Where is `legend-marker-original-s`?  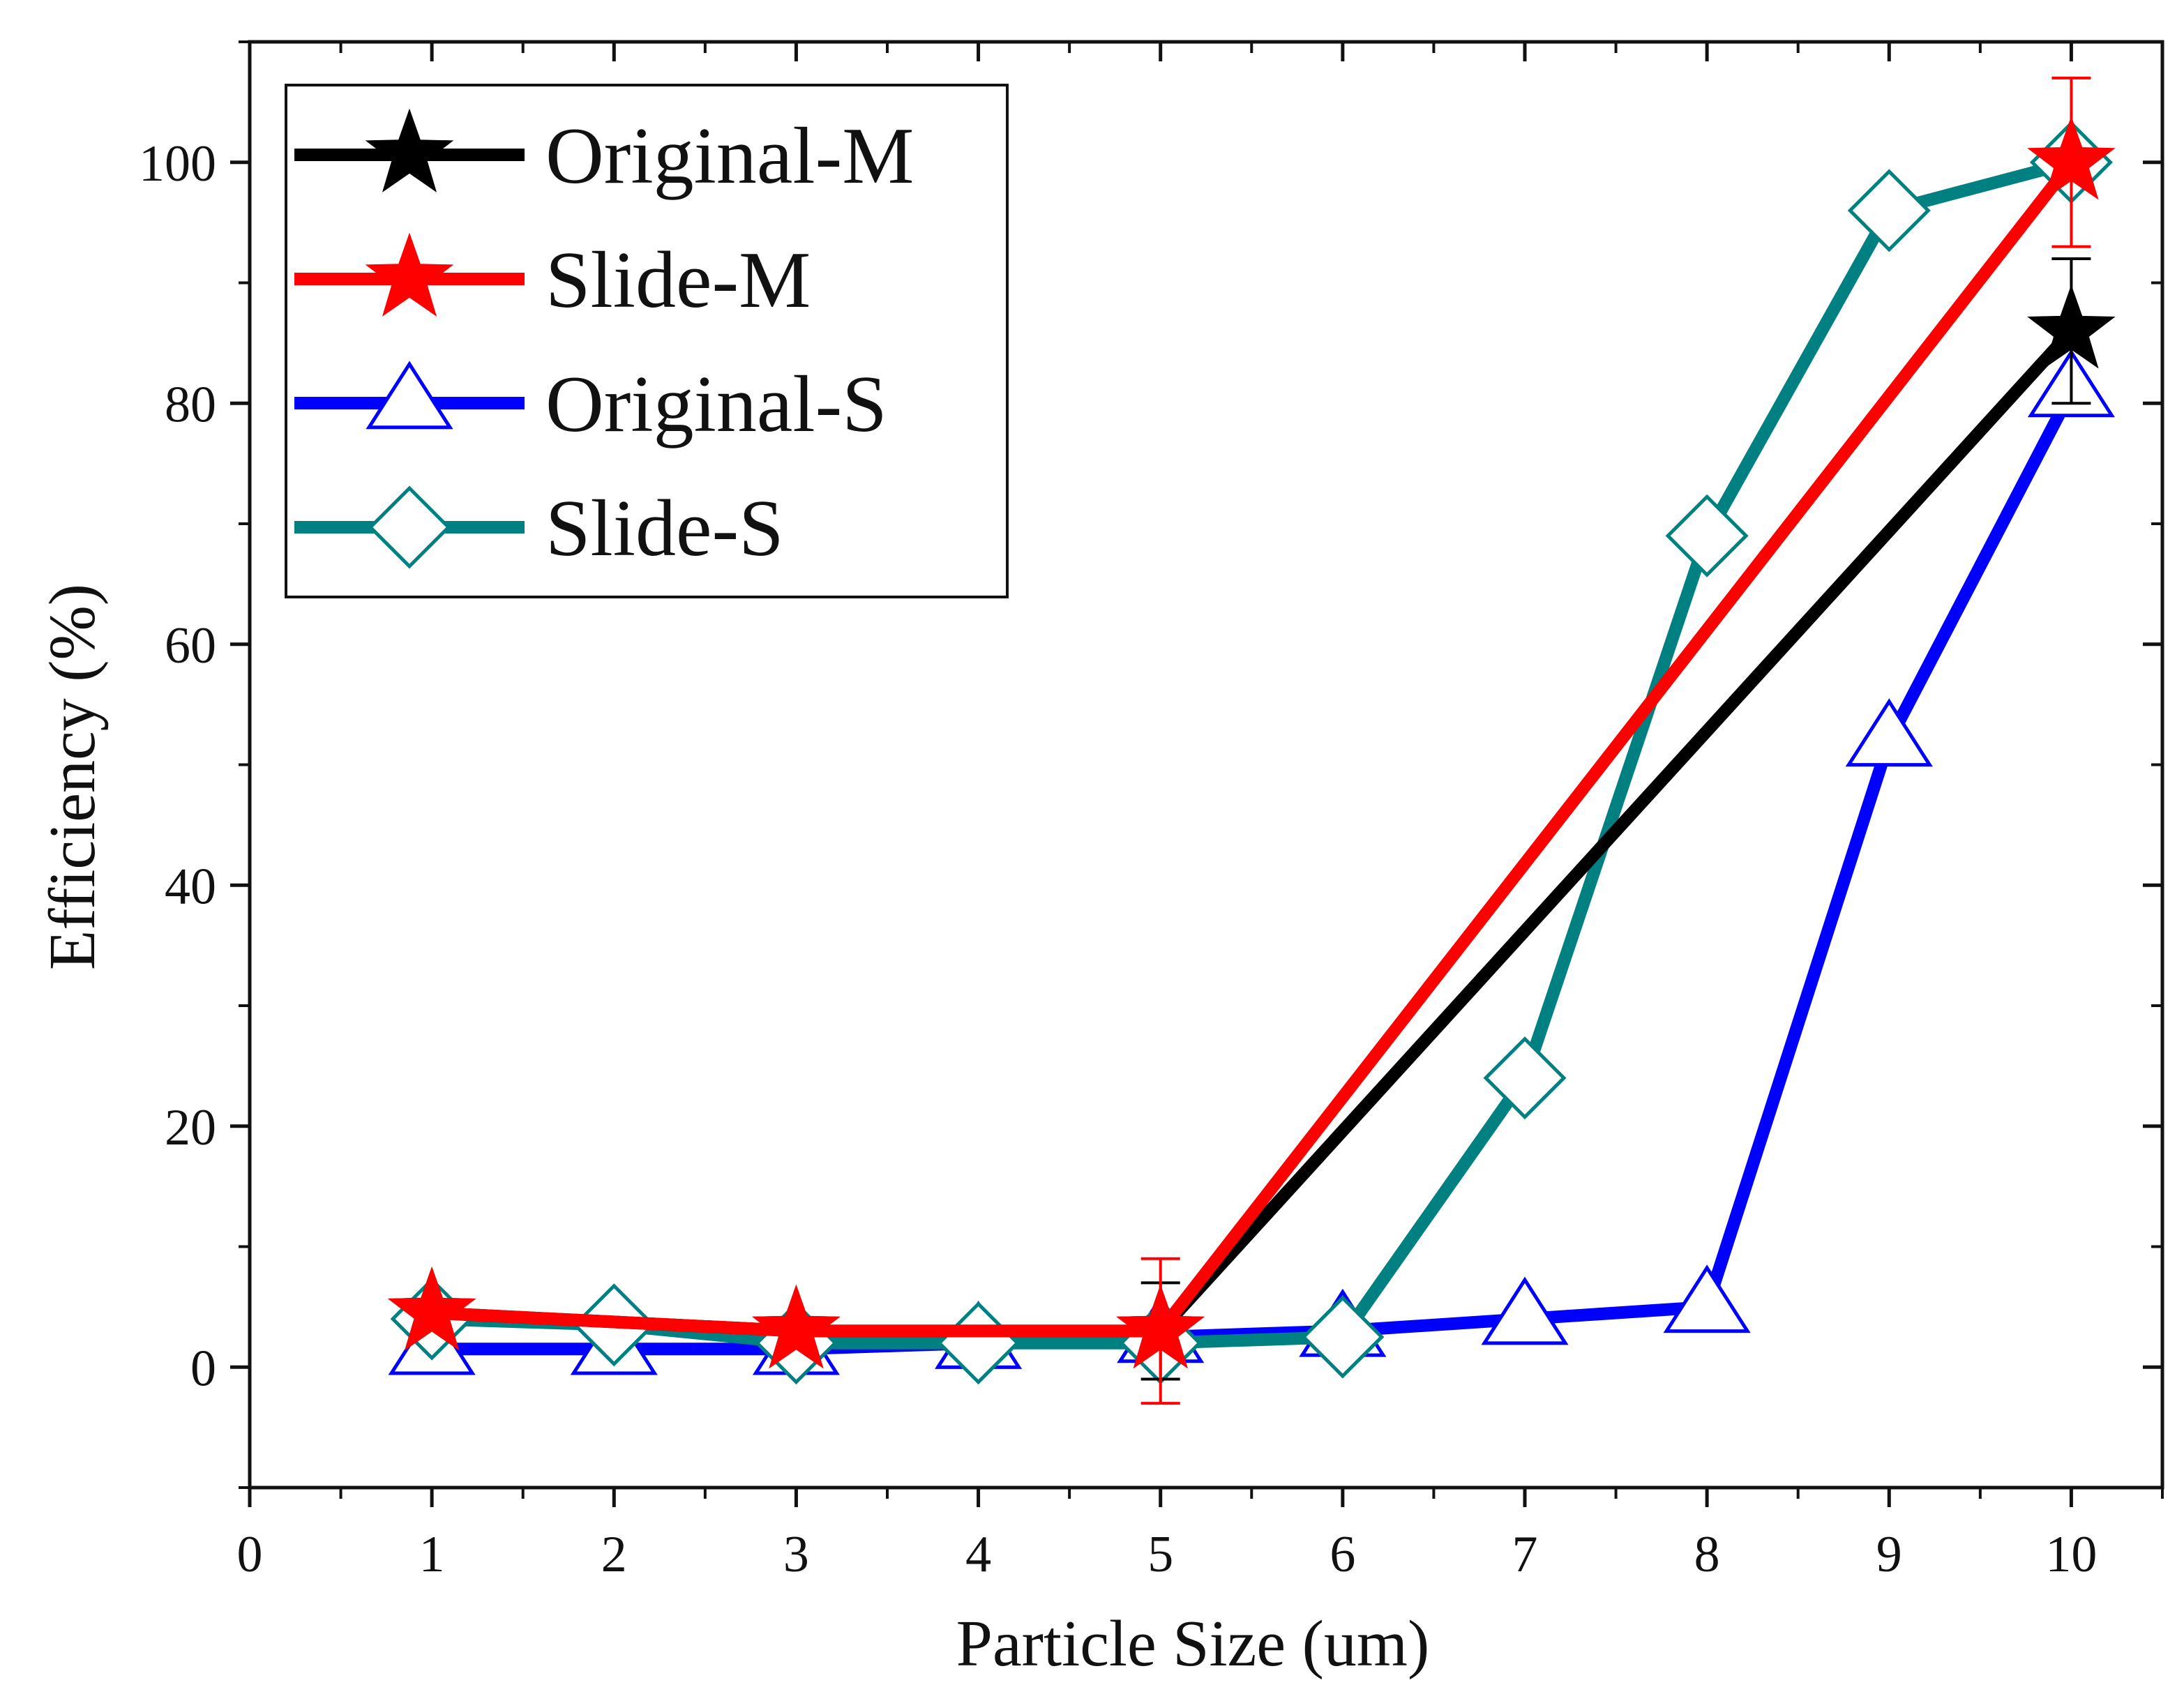 legend-marker-original-s is located at coordinates (409, 395).